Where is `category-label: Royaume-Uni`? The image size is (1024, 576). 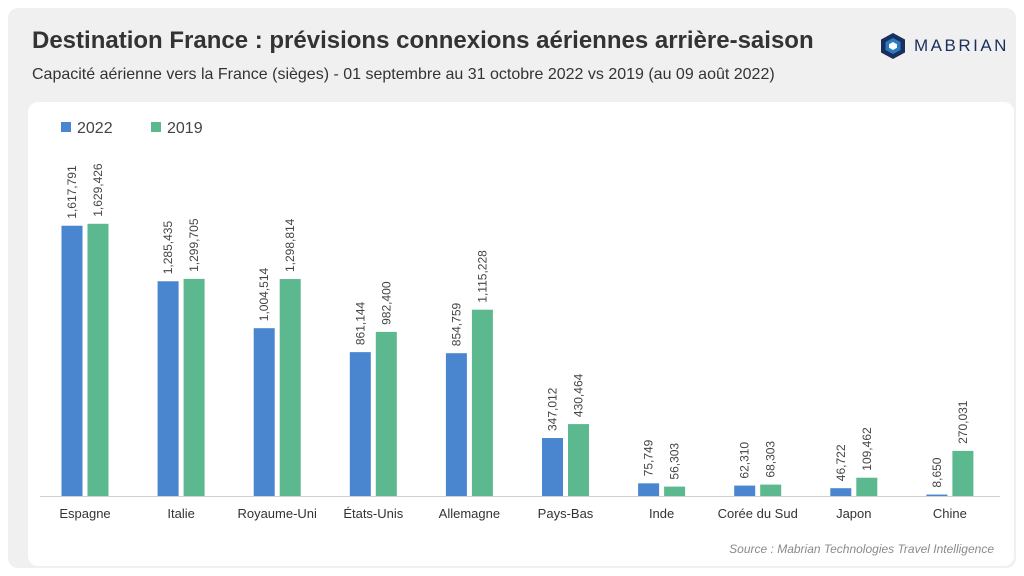
category-label: Royaume-Uni is located at coordinates (277, 513).